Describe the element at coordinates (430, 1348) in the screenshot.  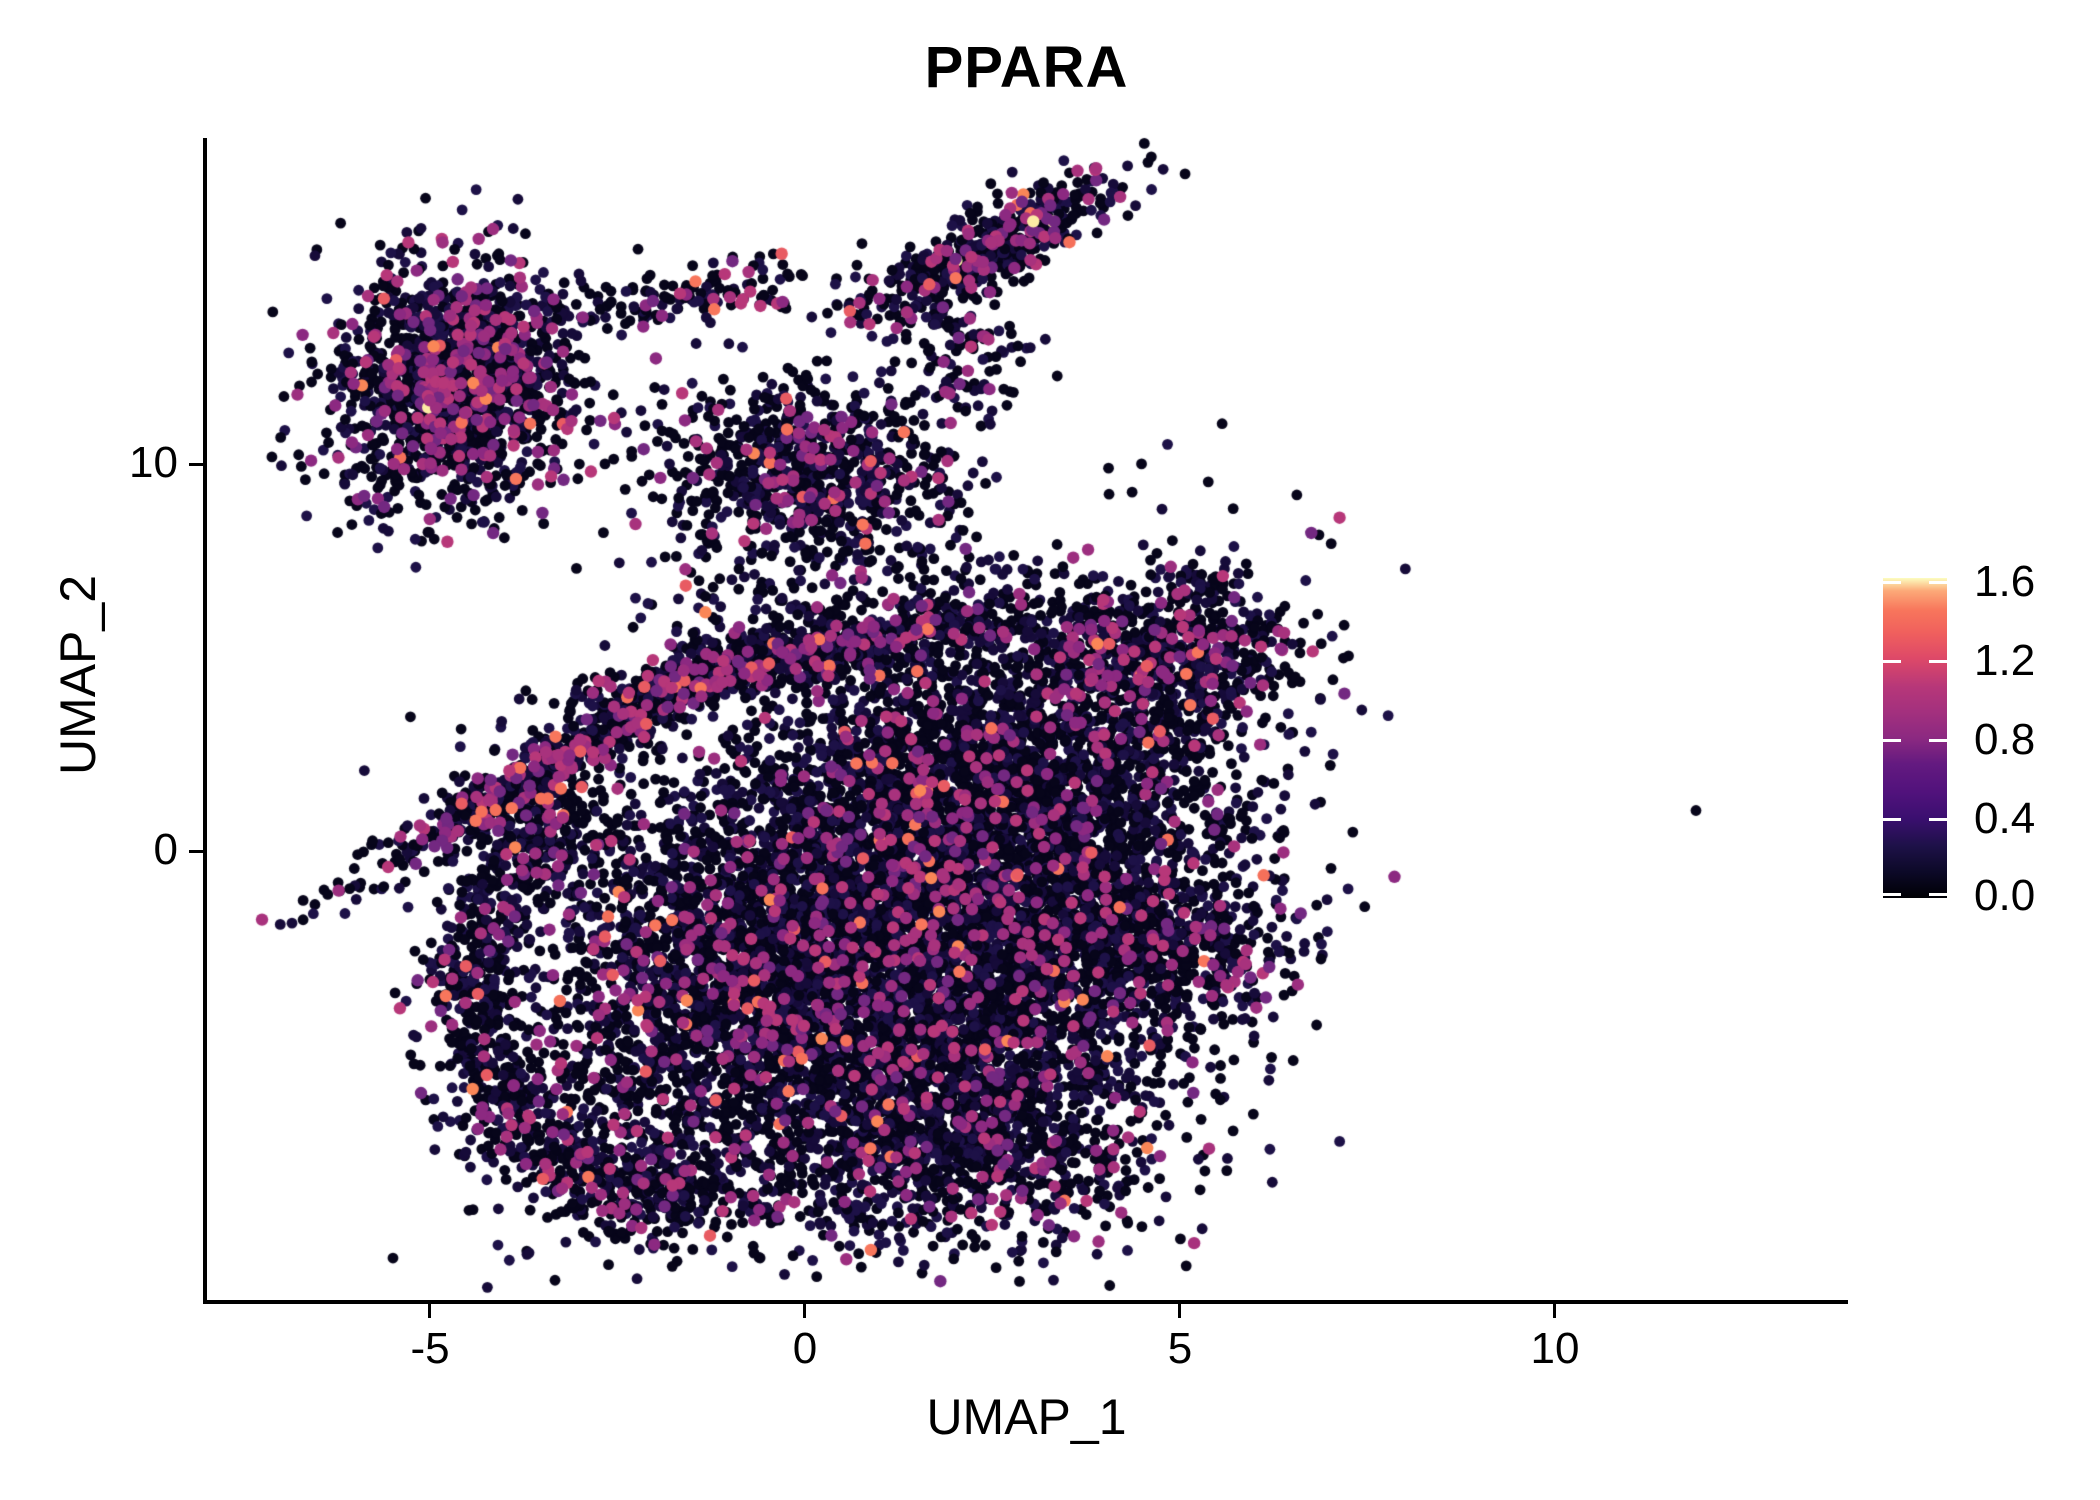
I see `x-tick-label: -5` at that location.